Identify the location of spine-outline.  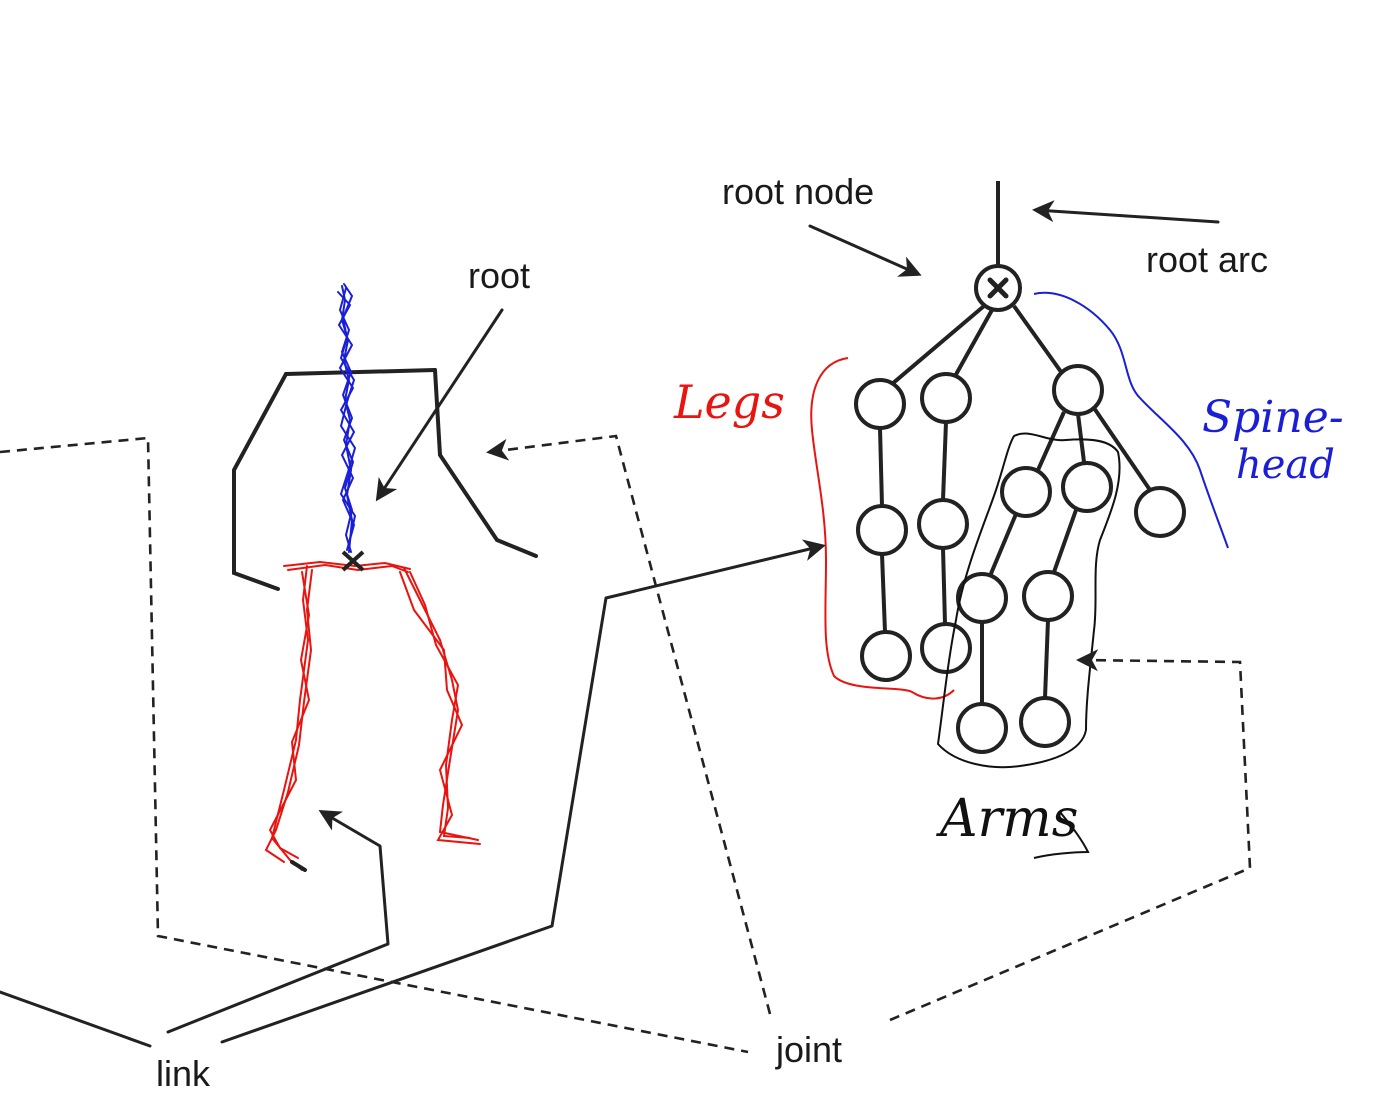
(1131, 420).